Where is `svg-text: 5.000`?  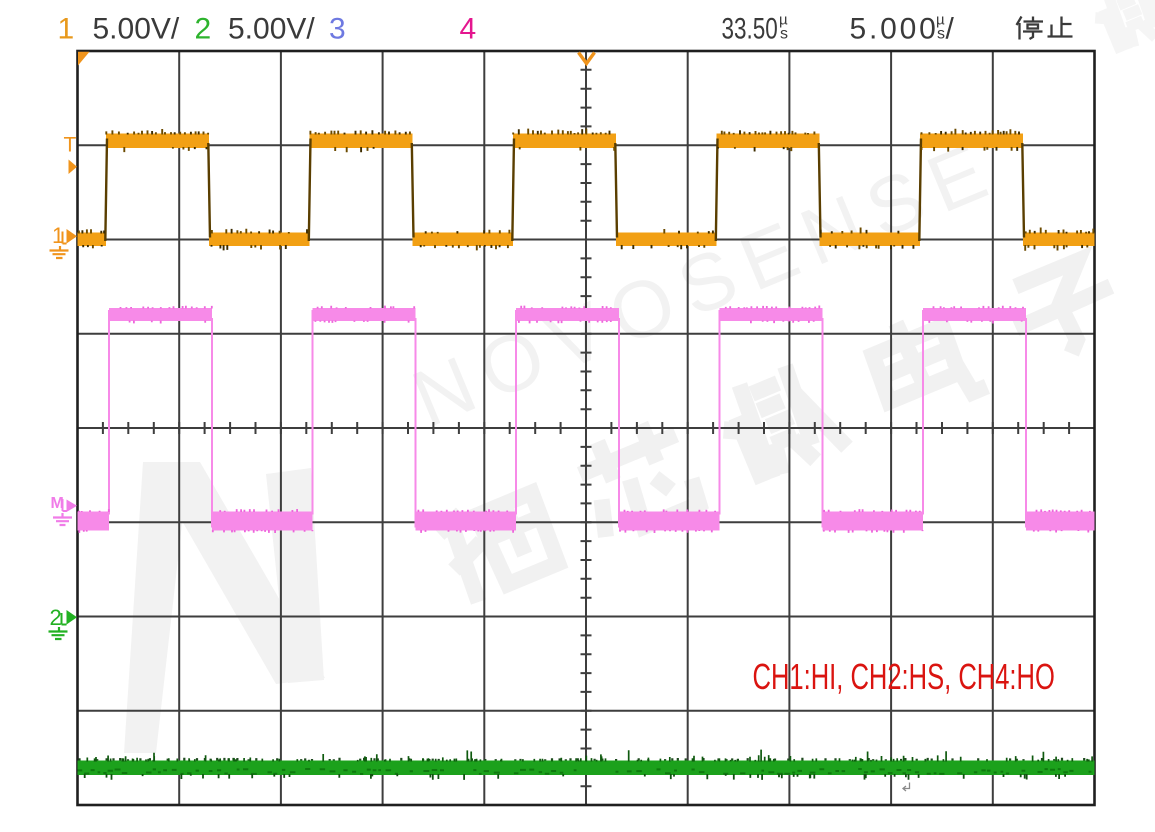
svg-text: 5.000 is located at coordinates (894, 29).